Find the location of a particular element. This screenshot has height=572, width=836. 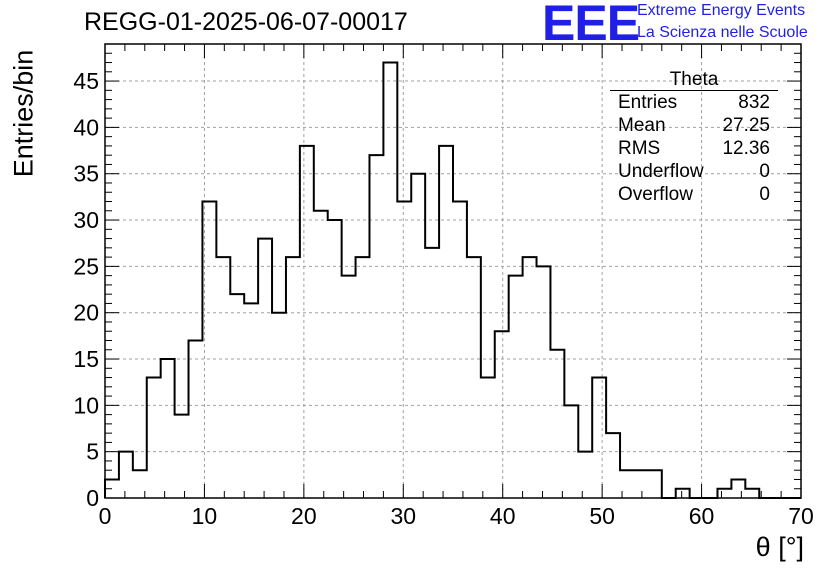

logo-caption-line2: La Scienza nelle Scuole is located at coordinates (722, 32).